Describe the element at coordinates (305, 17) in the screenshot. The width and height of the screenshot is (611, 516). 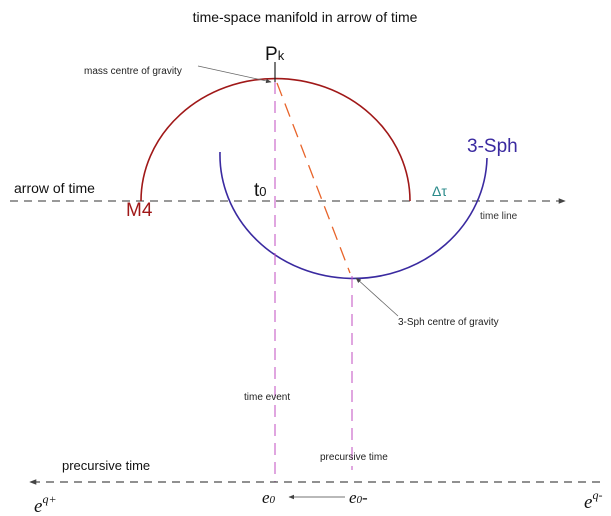
I see `title: time-space manifold in arrow of time` at that location.